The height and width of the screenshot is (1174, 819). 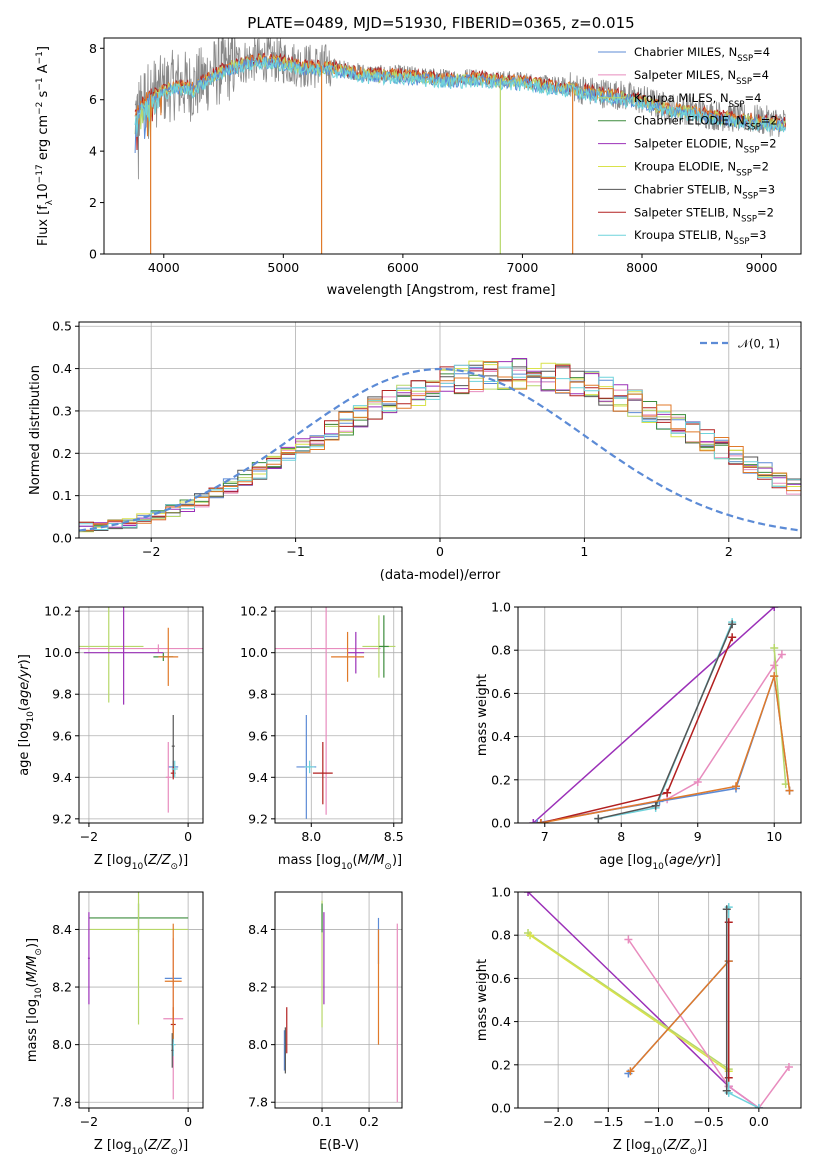 What do you see at coordinates (322, 1121) in the screenshot?
I see `x-tick-label: 0.1` at bounding box center [322, 1121].